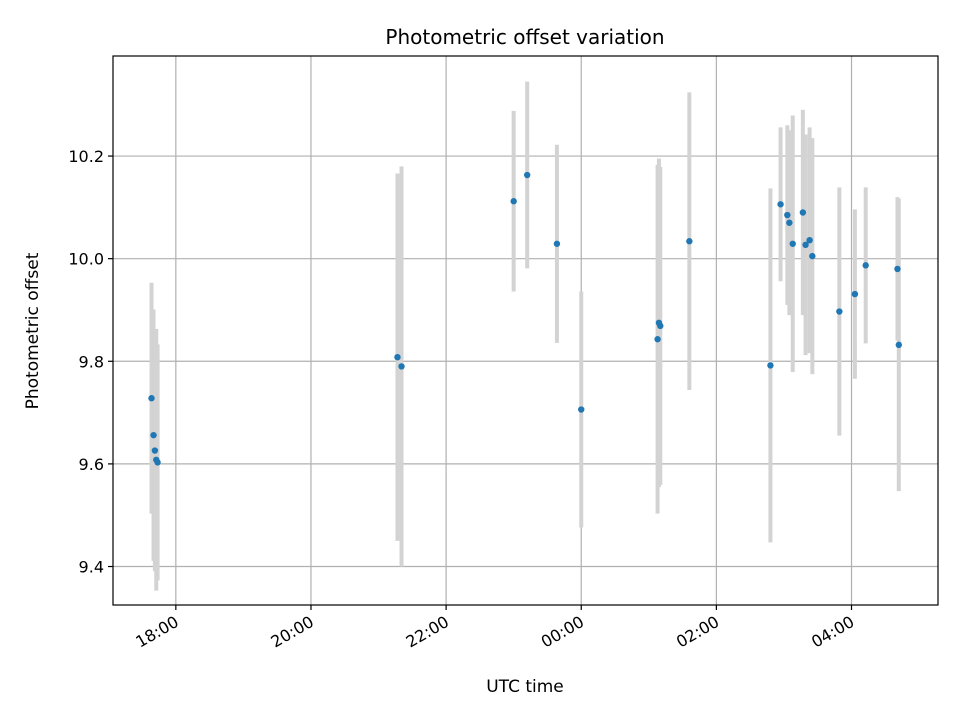 Image resolution: width=960 pixels, height=720 pixels. What do you see at coordinates (525, 687) in the screenshot?
I see `x-axis-label: UTC time` at bounding box center [525, 687].